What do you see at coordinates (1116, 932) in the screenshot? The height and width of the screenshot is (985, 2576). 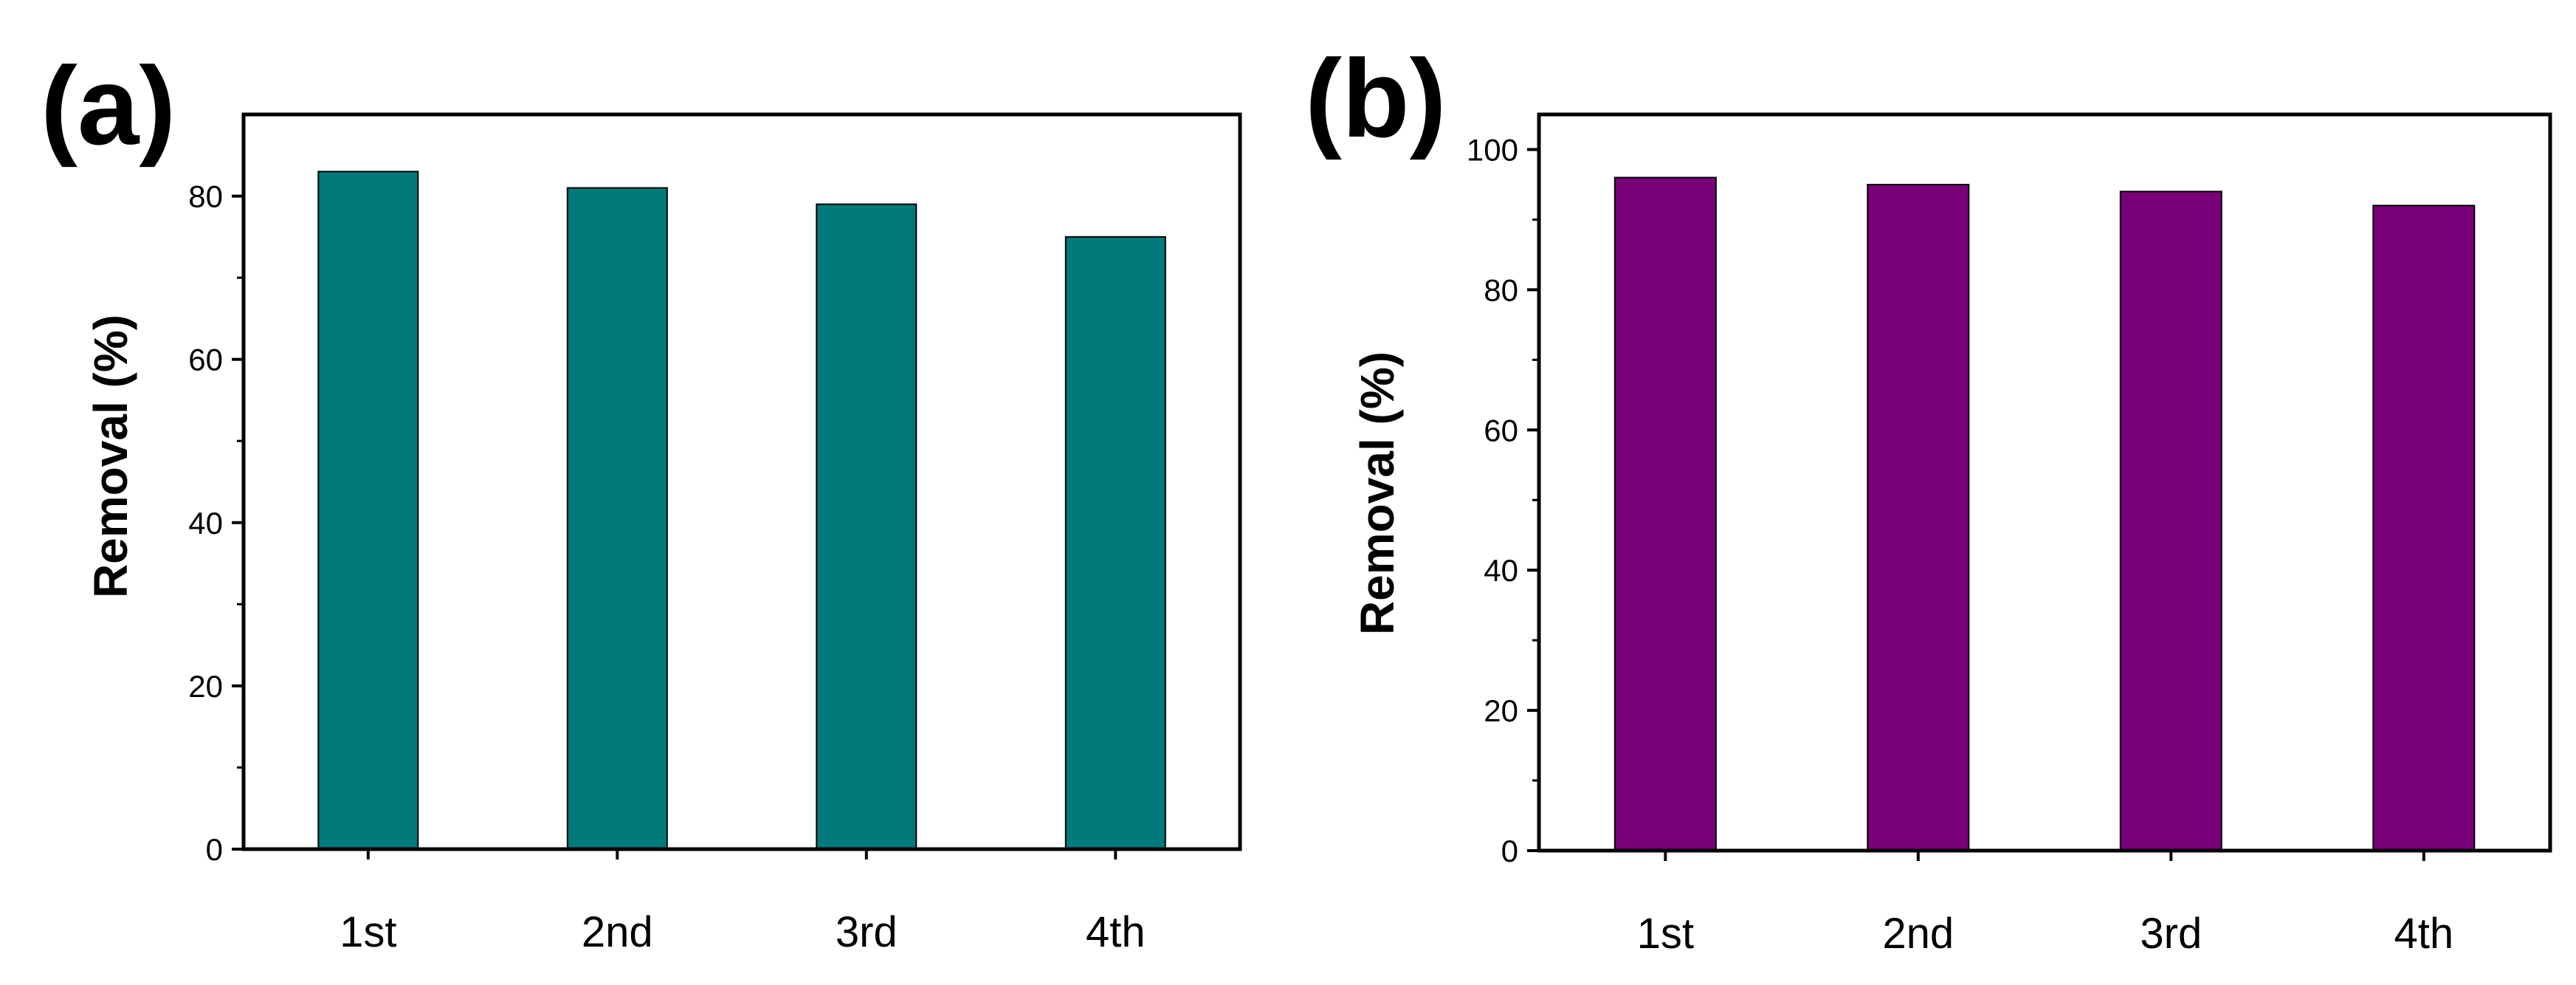 I see `panel-a-x-tick-label: 4th` at bounding box center [1116, 932].